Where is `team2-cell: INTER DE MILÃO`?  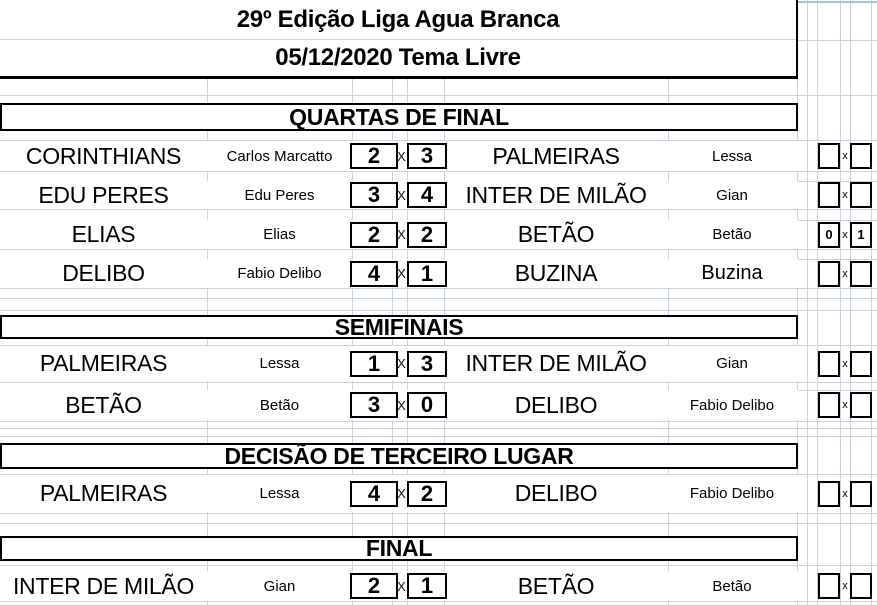
team2-cell: INTER DE MILÃO is located at coordinates (556, 363).